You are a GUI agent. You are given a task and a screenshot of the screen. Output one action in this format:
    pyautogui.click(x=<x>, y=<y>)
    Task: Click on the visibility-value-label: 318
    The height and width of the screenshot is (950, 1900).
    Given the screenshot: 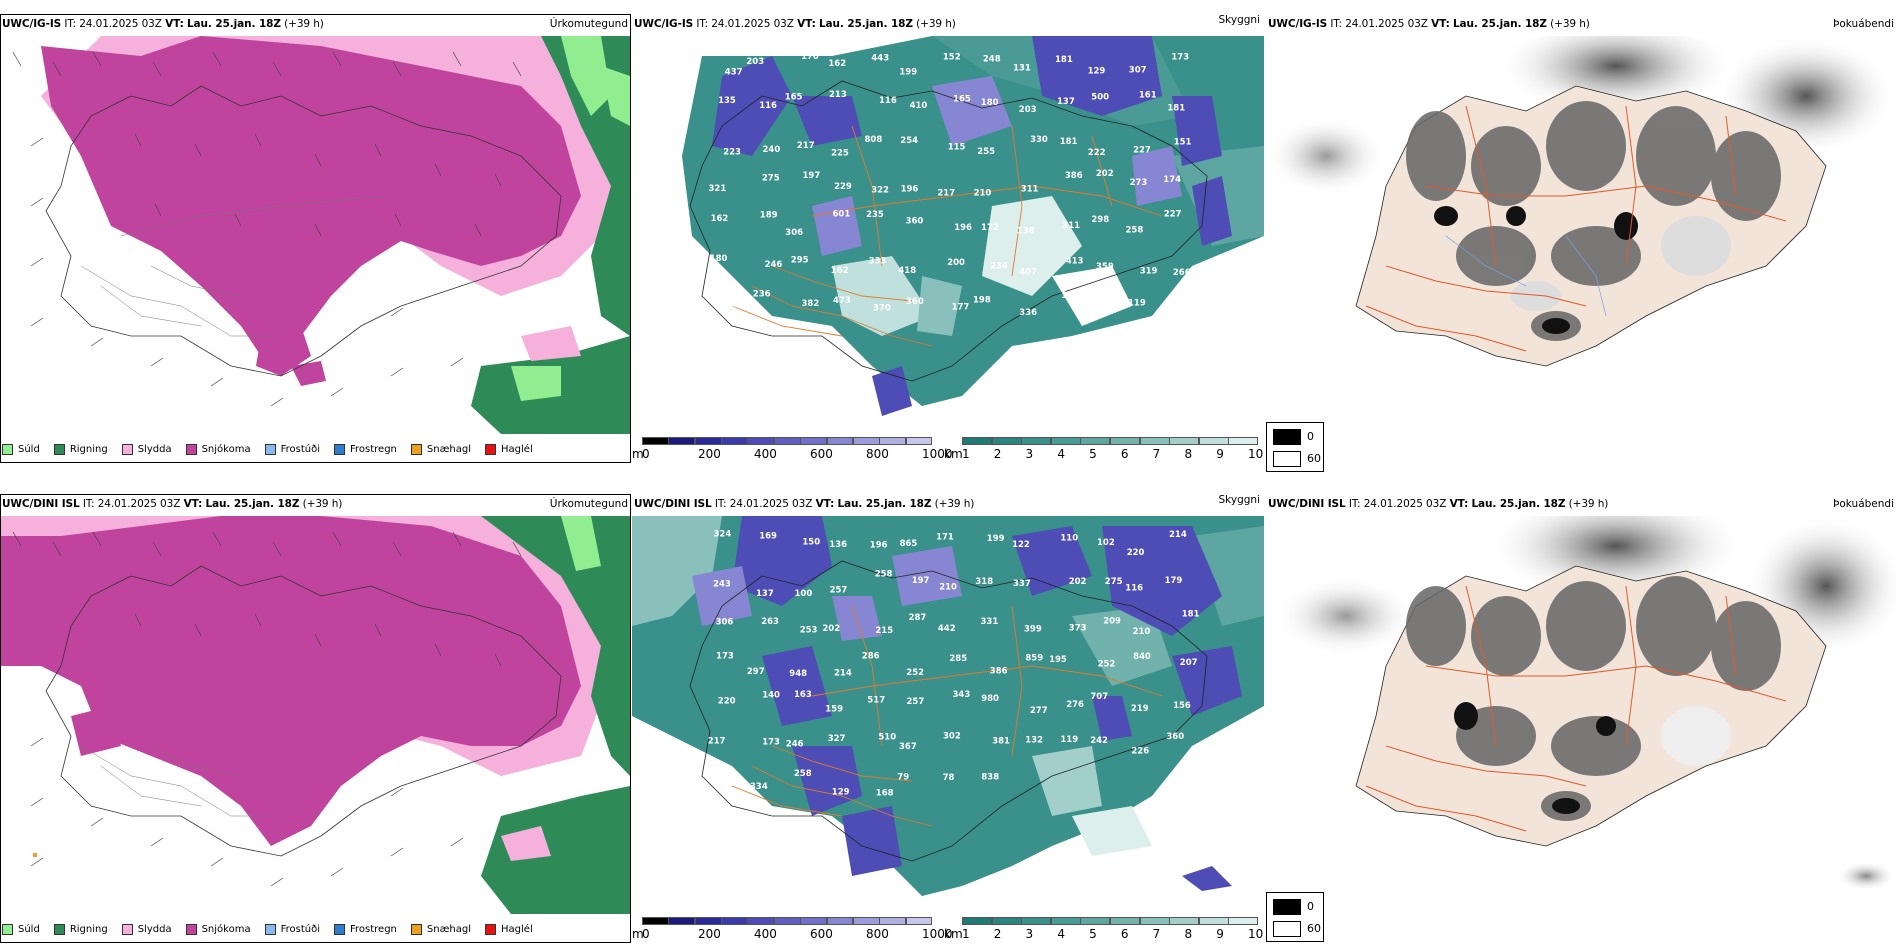 What is the action you would take?
    pyautogui.click(x=984, y=582)
    